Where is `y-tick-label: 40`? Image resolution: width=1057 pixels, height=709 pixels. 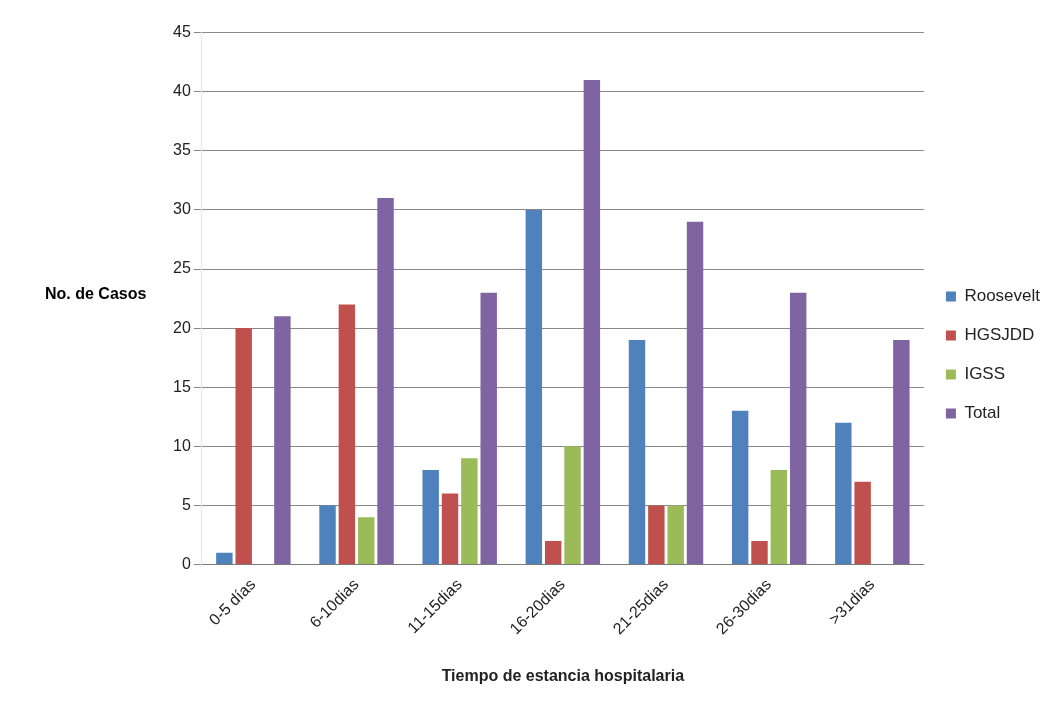
y-tick-label: 40 is located at coordinates (182, 91).